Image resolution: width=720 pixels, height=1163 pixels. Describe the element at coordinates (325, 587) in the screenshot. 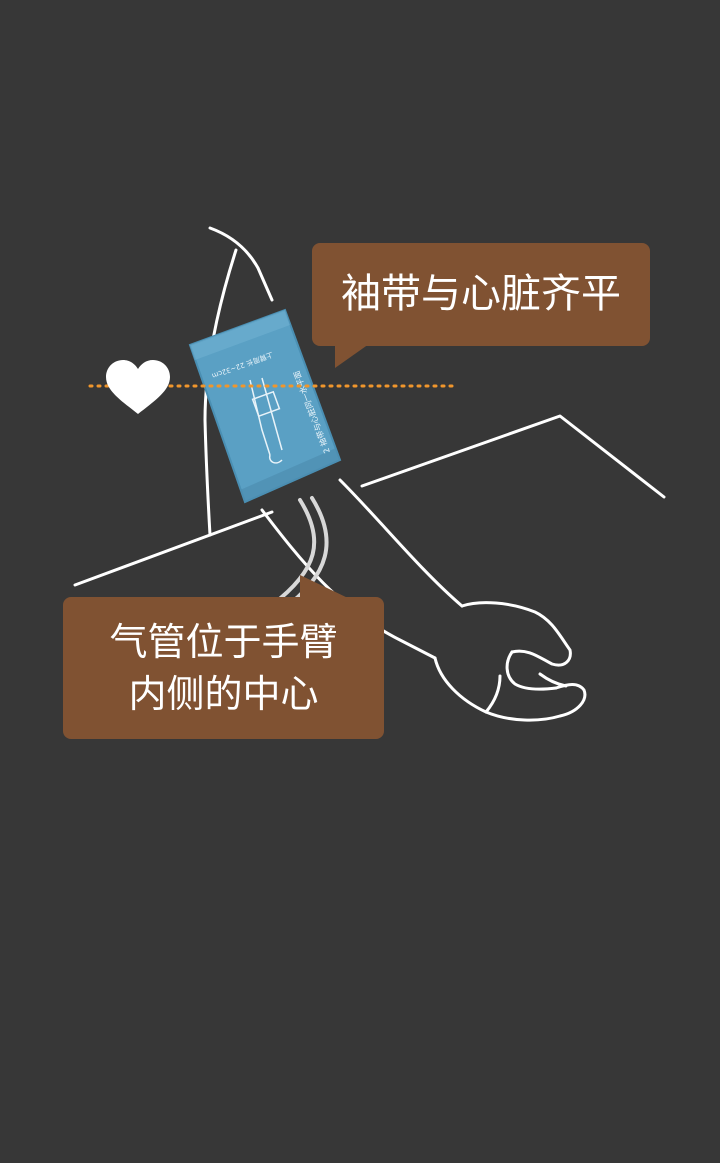

I see `callout-bottom-pointer` at that location.